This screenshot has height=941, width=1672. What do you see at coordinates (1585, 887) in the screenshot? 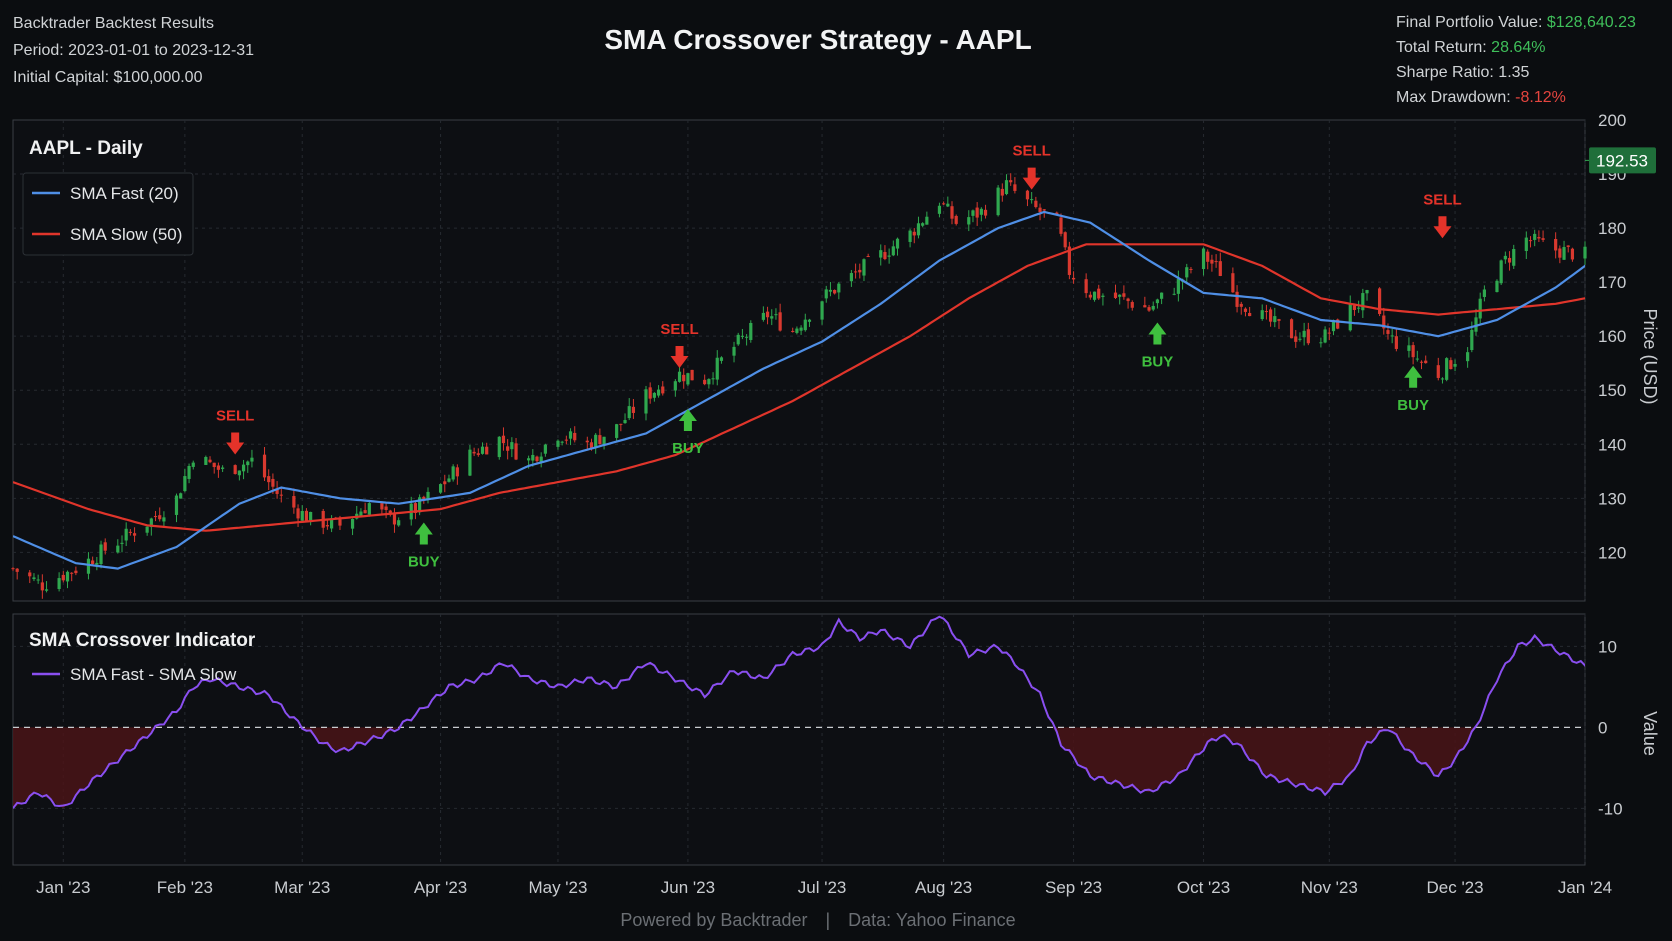
I see `x-tick-label: Jan '24` at bounding box center [1585, 887].